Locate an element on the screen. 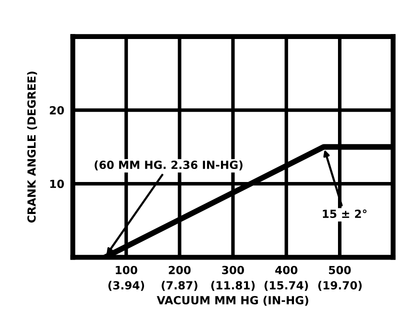 Image resolution: width=416 pixels, height=332 pixels. y-tick-label: 10 is located at coordinates (57, 184).